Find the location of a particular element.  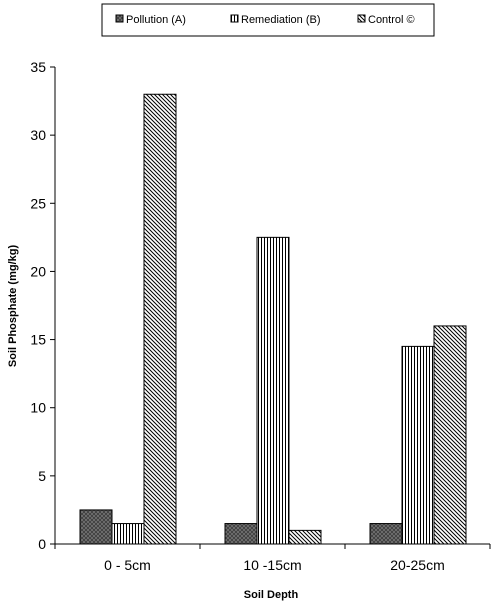

legend-label: Control © is located at coordinates (391, 20).